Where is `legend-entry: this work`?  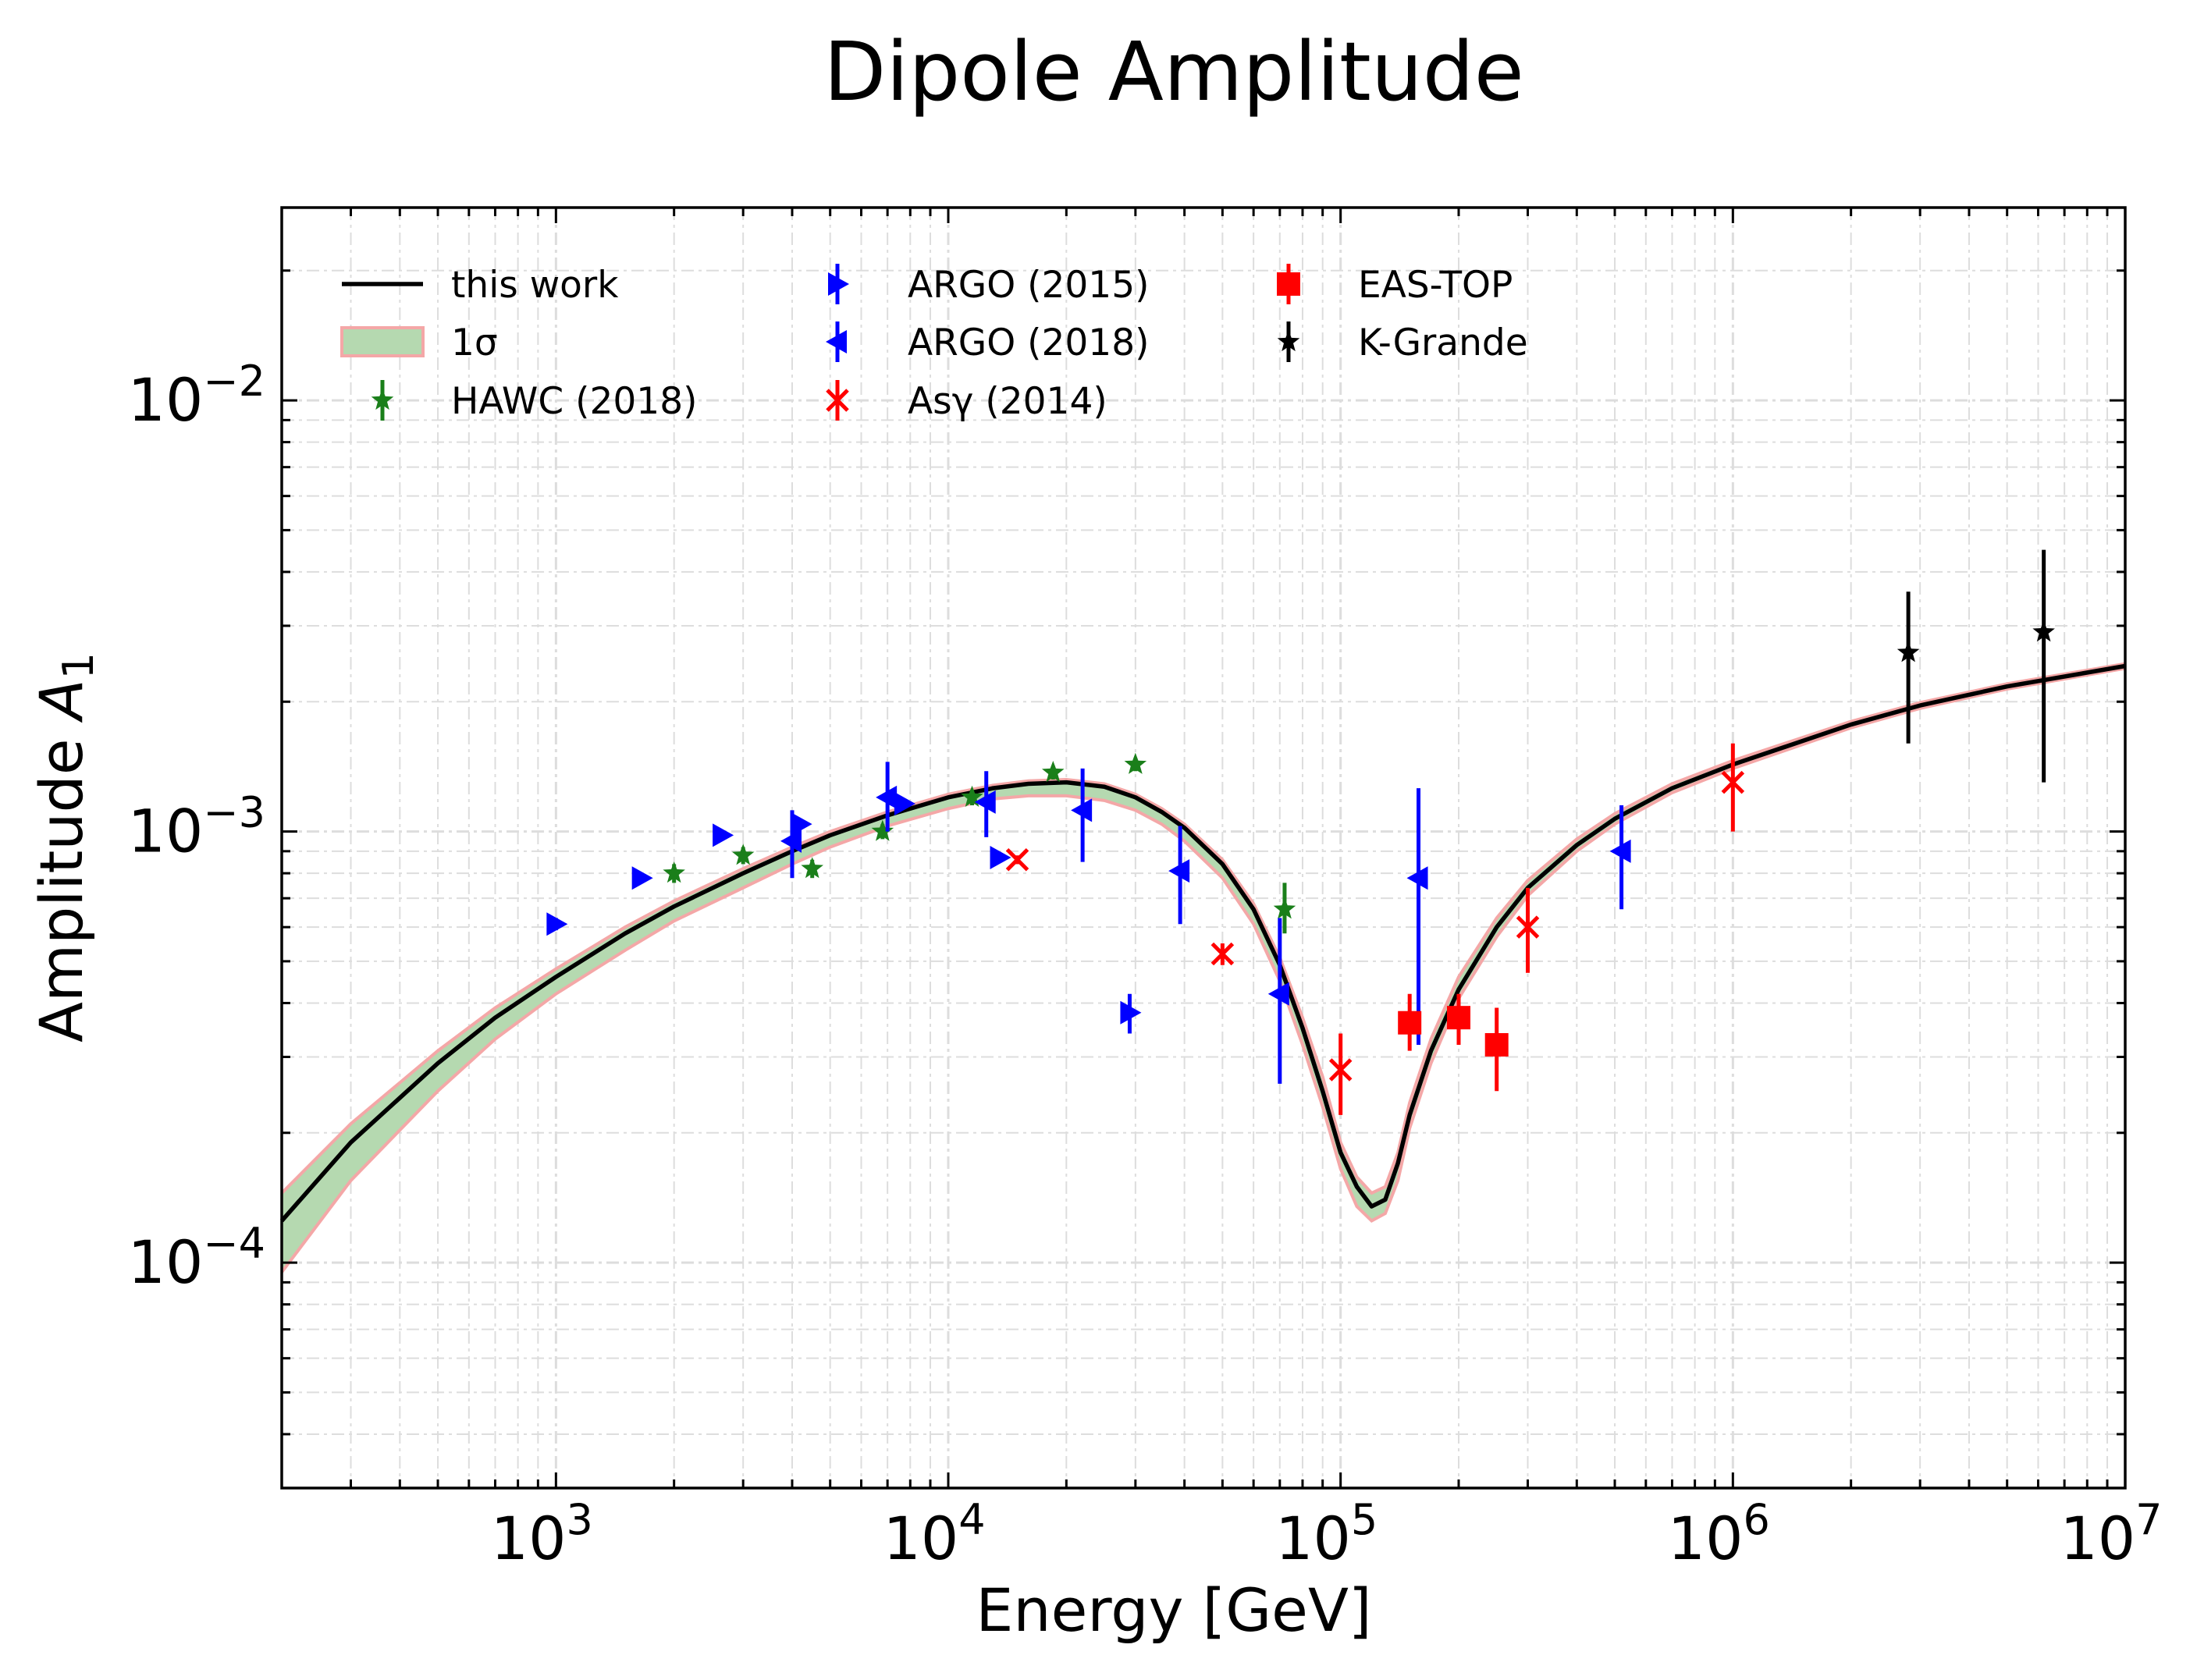
legend-entry: this work is located at coordinates (480, 285).